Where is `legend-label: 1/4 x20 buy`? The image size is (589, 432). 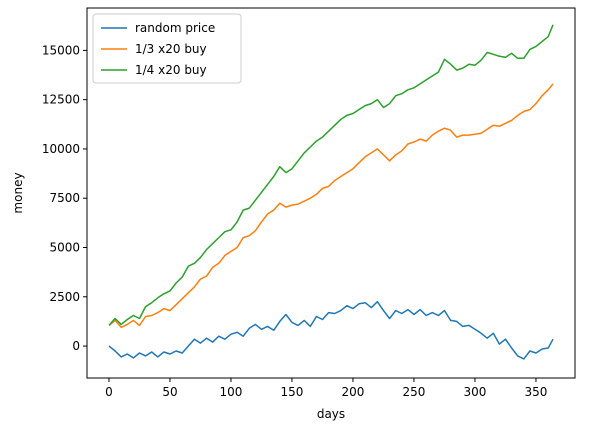
legend-label: 1/4 x20 buy is located at coordinates (171, 70).